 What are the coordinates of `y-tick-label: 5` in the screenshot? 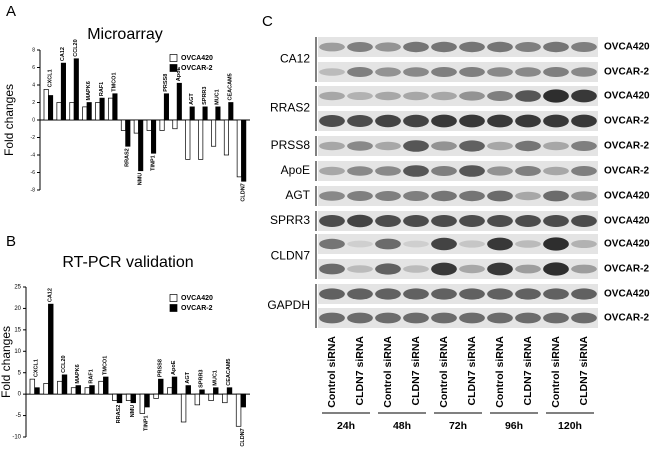 It's located at (20, 373).